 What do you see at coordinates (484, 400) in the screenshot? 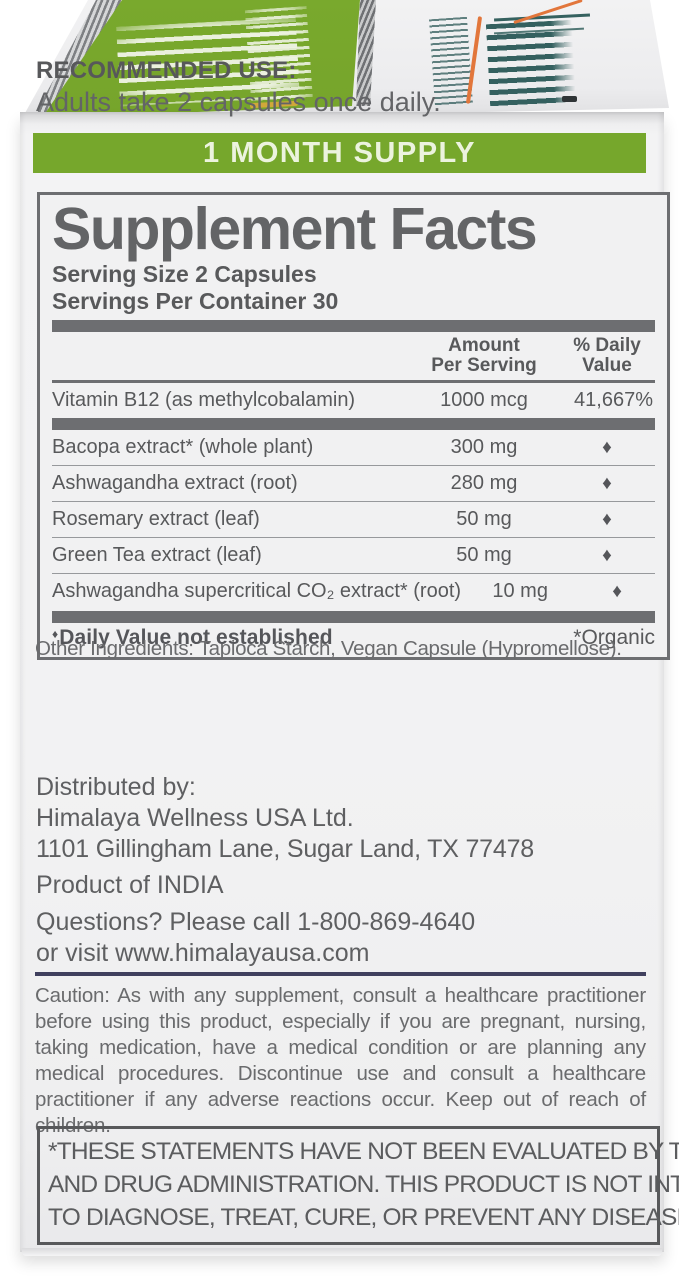
I see `ingredient-amount: 1000 mcg` at bounding box center [484, 400].